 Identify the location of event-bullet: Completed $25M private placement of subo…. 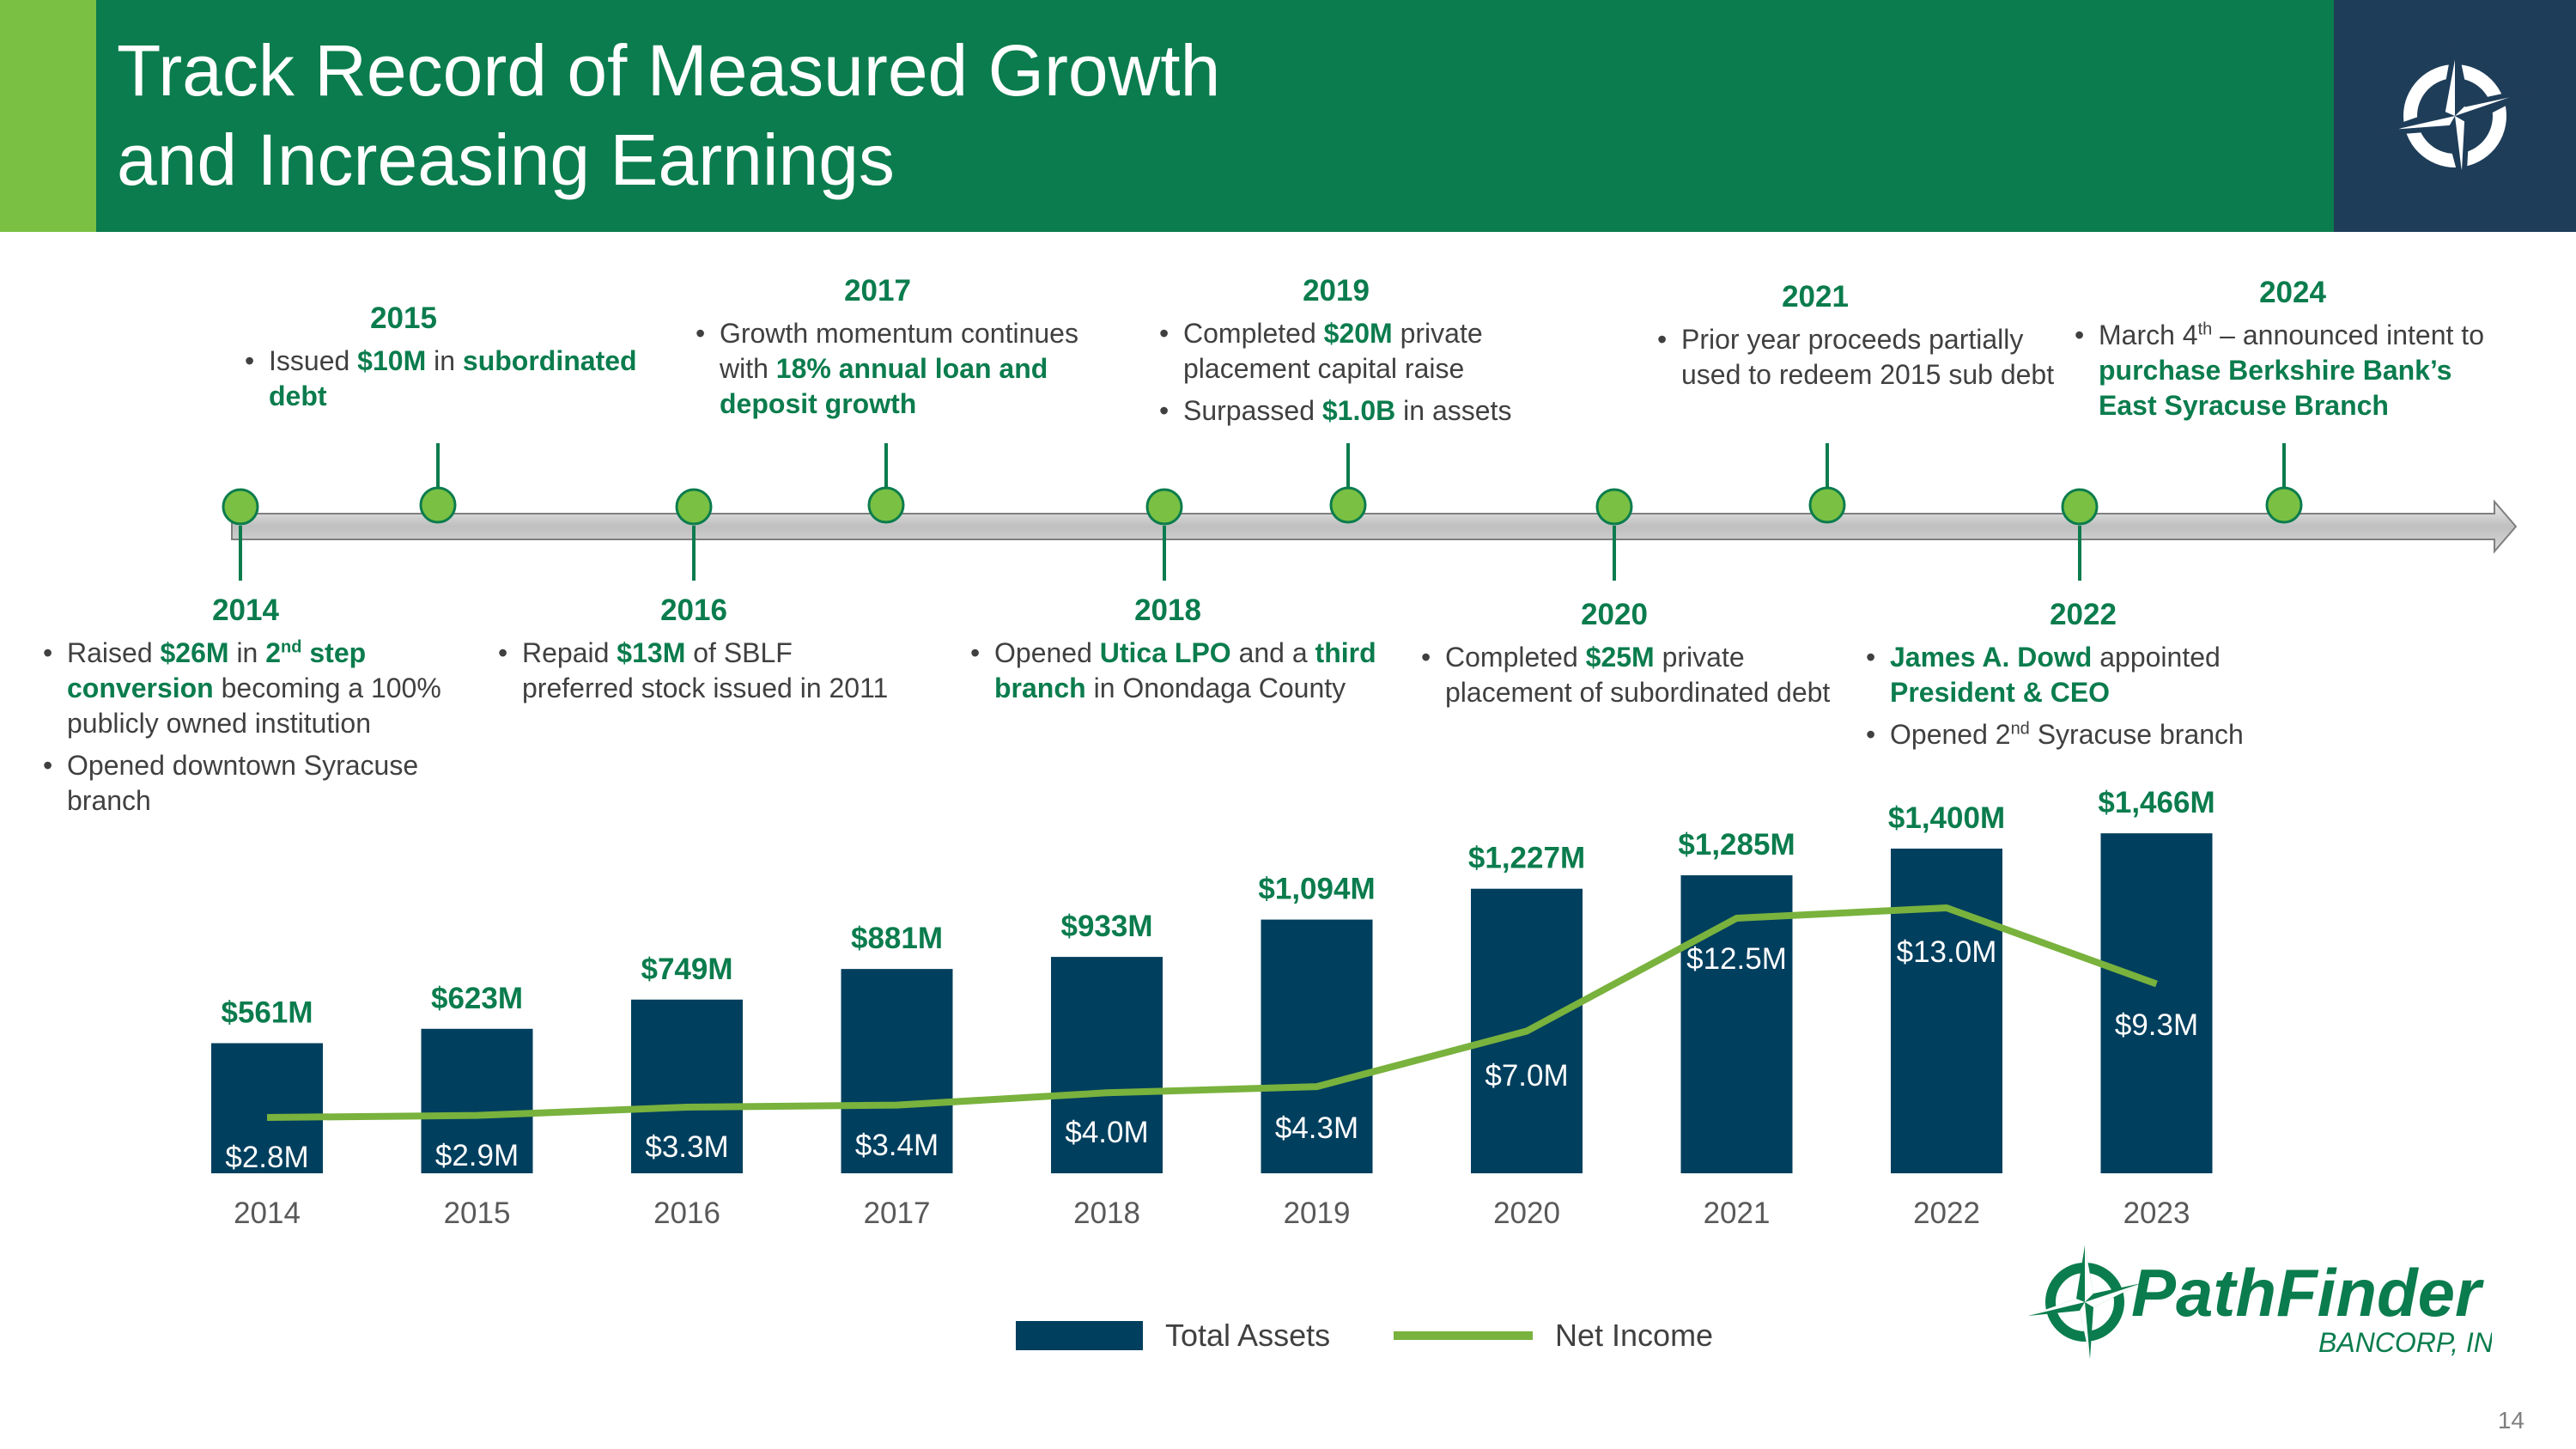
(1627, 675).